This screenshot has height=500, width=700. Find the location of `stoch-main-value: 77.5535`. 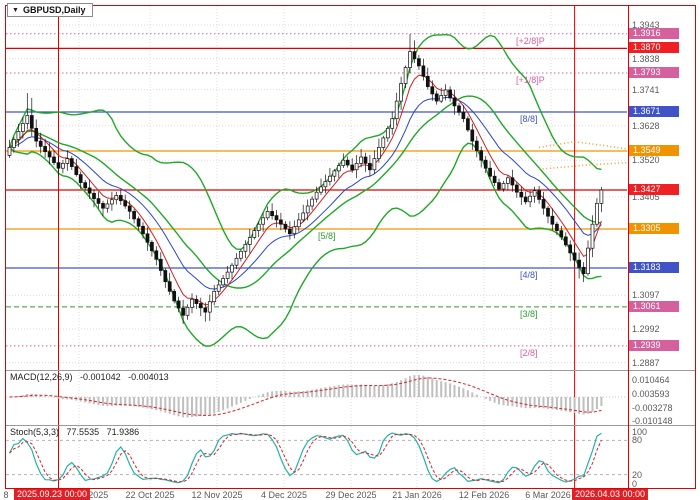

stoch-main-value: 77.5535 is located at coordinates (83, 432).